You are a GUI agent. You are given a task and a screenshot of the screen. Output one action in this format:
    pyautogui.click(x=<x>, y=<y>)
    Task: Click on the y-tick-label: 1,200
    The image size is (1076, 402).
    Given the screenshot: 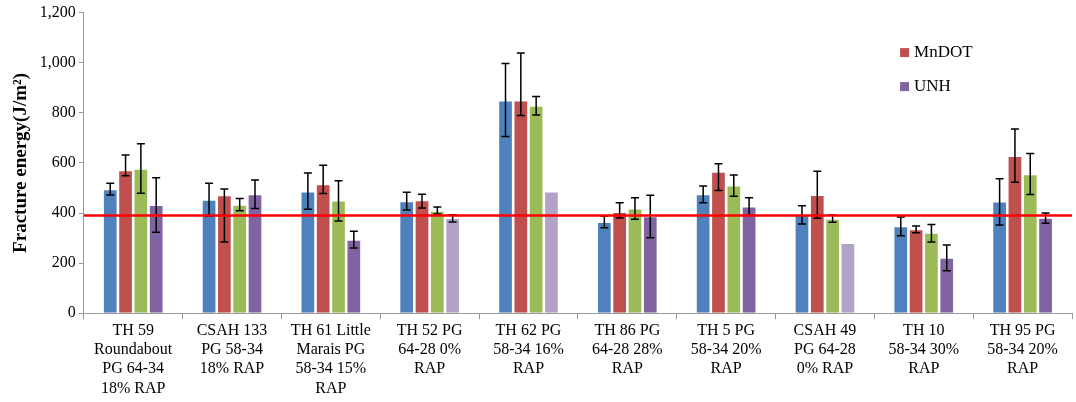 What is the action you would take?
    pyautogui.click(x=57, y=11)
    